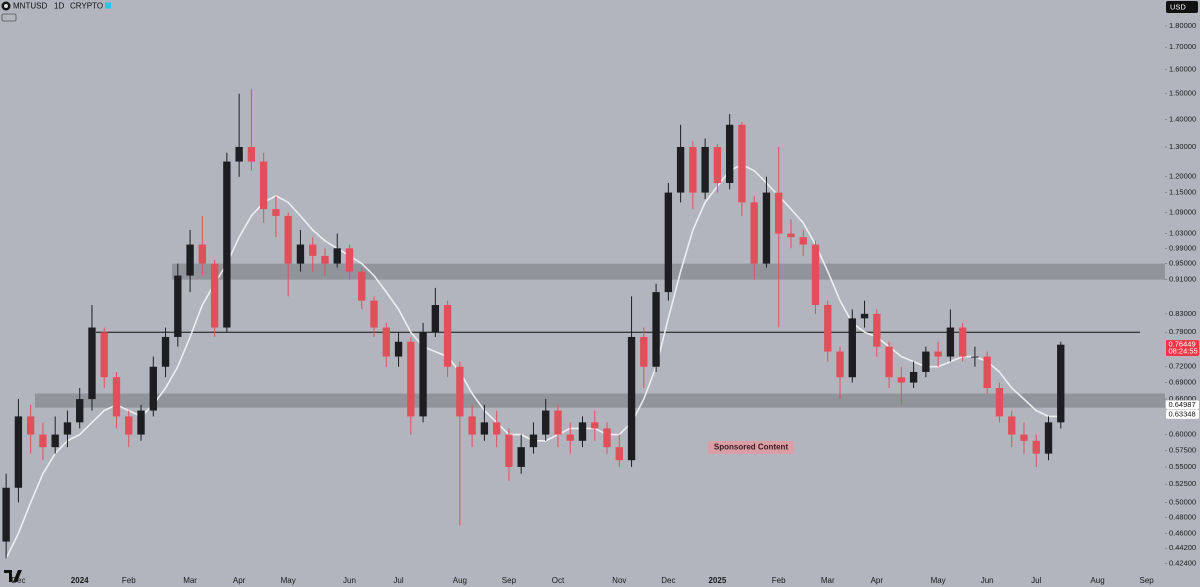 This screenshot has height=587, width=1200. I want to click on price-tag-label: 0.76449, so click(1182, 343).